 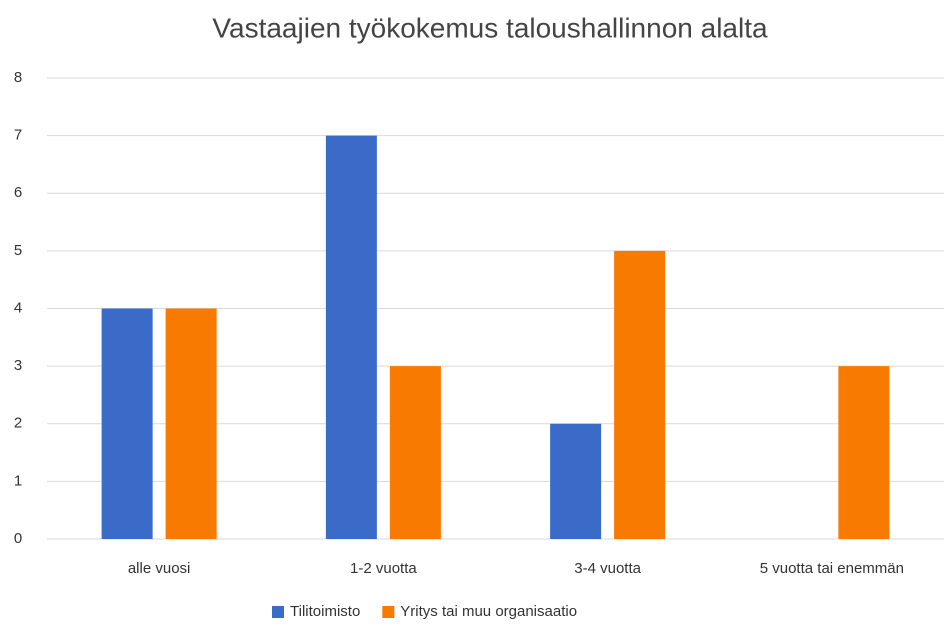 What do you see at coordinates (159, 568) in the screenshot?
I see `x-tick-label: alle vuosi` at bounding box center [159, 568].